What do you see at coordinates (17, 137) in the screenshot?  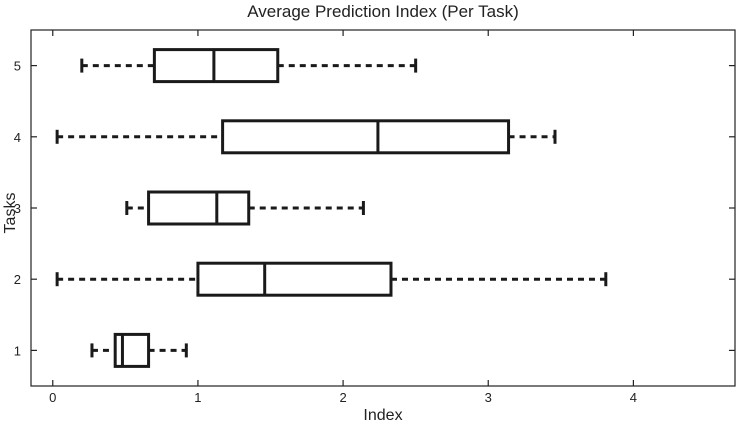 I see `y-tick-label: 4` at bounding box center [17, 137].